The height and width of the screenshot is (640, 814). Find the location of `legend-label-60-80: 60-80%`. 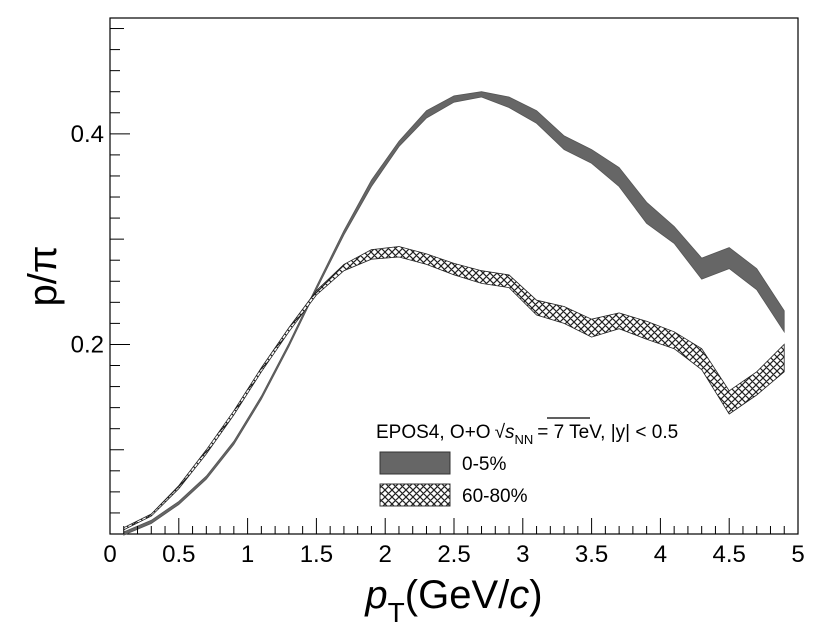

legend-label-60-80: 60-80% is located at coordinates (495, 496).